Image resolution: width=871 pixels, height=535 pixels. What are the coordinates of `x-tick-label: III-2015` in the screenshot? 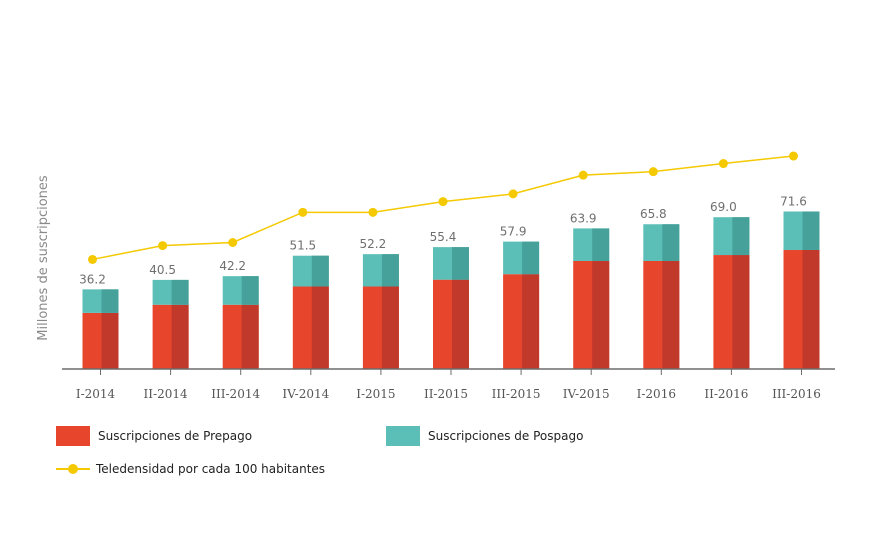 It's located at (516, 394).